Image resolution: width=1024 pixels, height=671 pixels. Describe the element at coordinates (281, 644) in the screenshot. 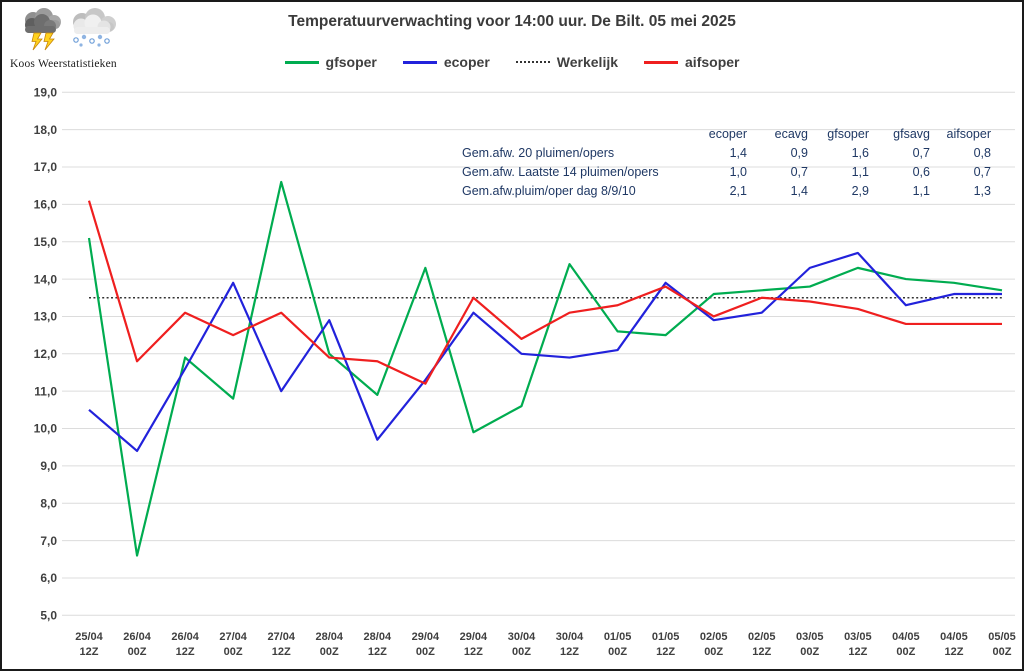

I see `x-tick-label: 27/04 12Z` at that location.